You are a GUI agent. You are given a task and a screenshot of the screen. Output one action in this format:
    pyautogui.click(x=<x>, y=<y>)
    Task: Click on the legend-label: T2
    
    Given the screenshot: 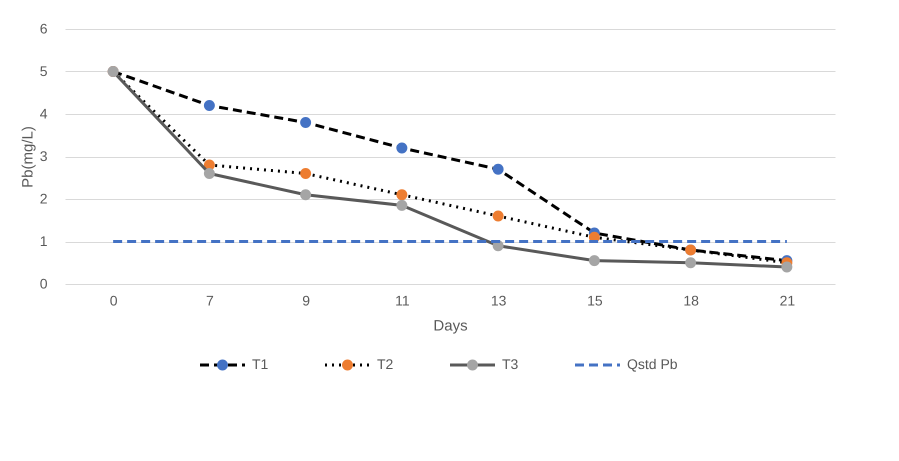 What is the action you would take?
    pyautogui.click(x=385, y=364)
    